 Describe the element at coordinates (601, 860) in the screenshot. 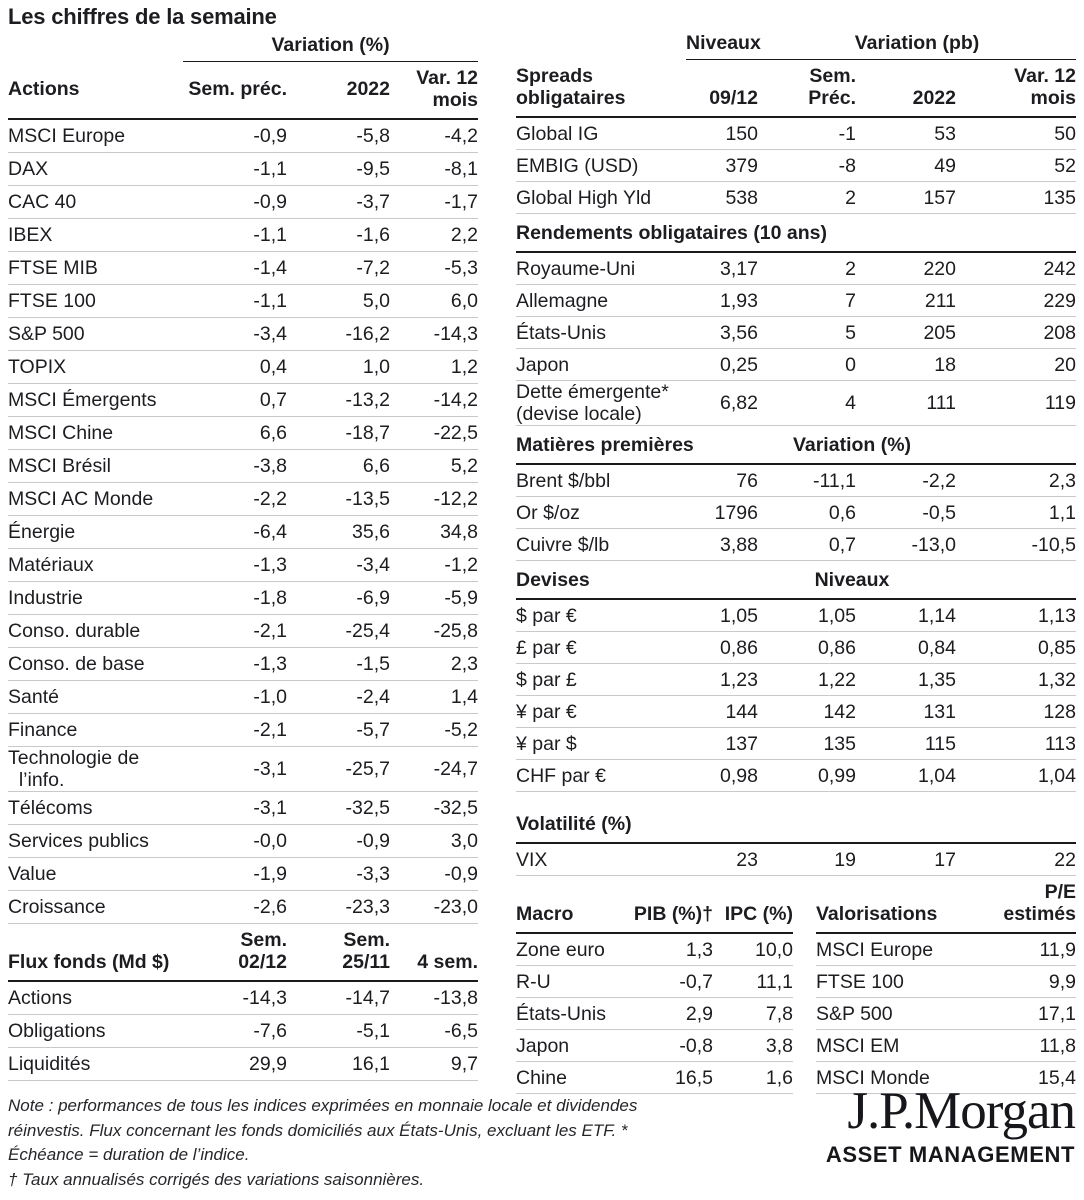

I see `row-label: VIX` at that location.